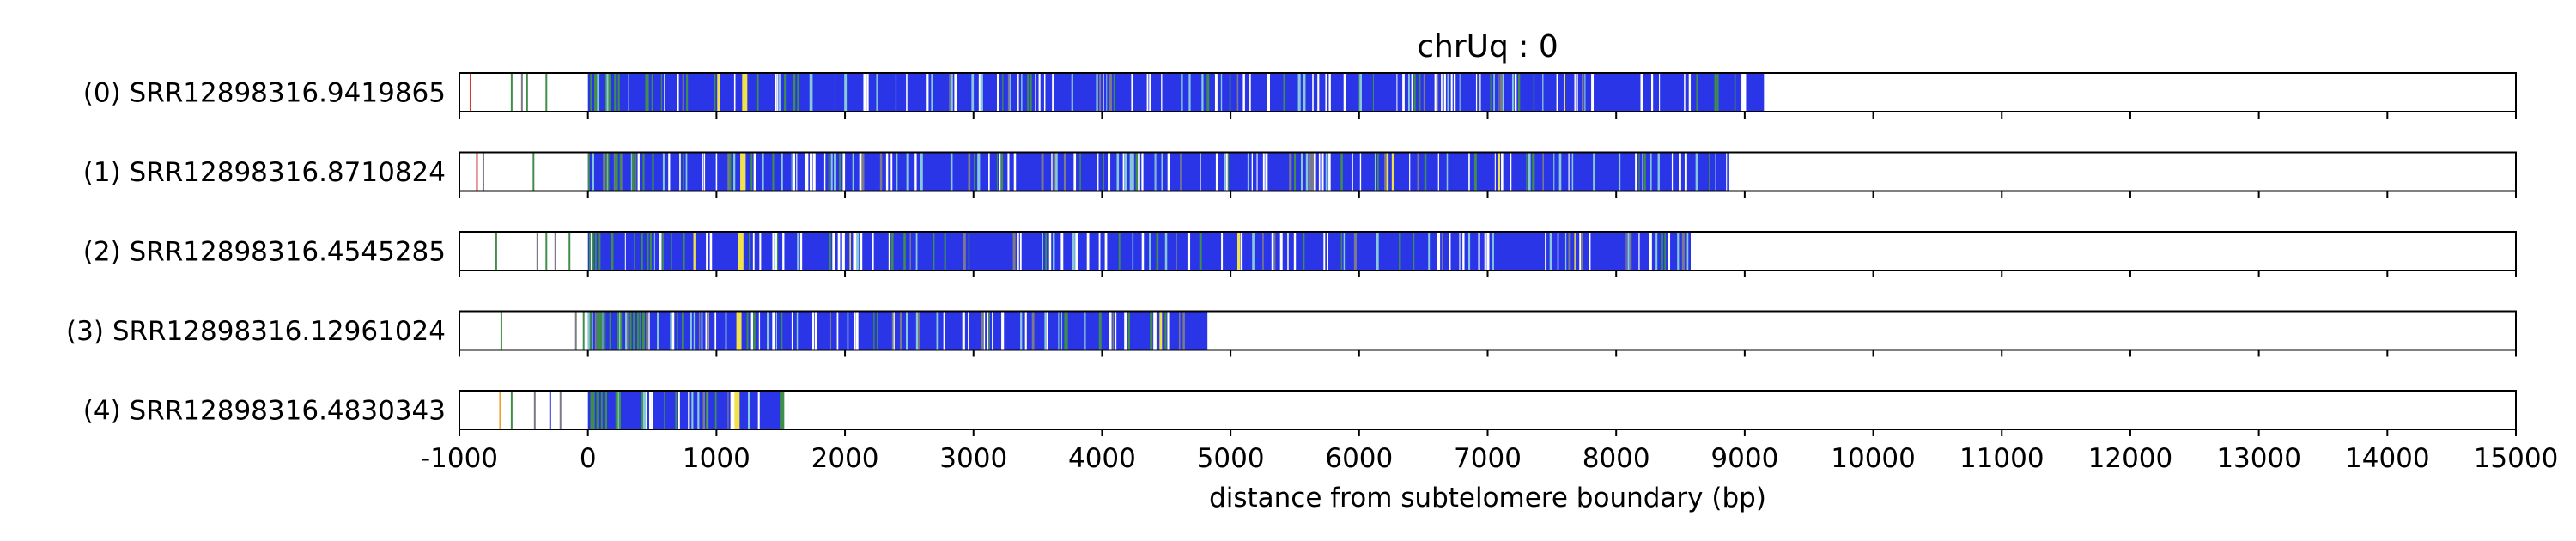 This screenshot has height=541, width=2576. I want to click on read-track: (2) SRR12898316.4545285, so click(1300, 254).